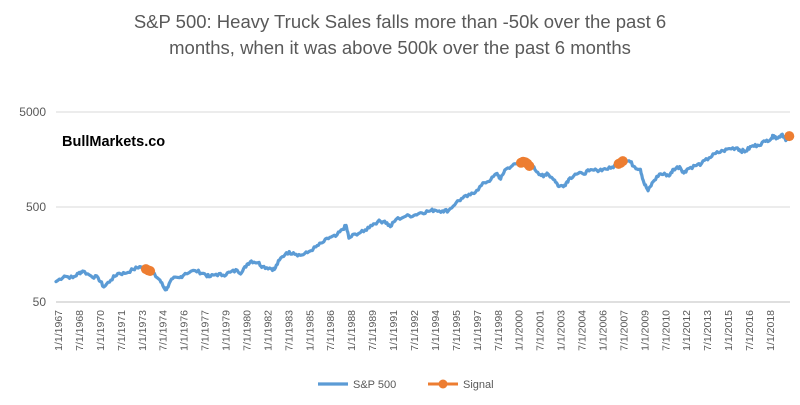 This screenshot has width=800, height=405. Describe the element at coordinates (499, 330) in the screenshot. I see `x-tick-label: 7/1/1998` at that location.